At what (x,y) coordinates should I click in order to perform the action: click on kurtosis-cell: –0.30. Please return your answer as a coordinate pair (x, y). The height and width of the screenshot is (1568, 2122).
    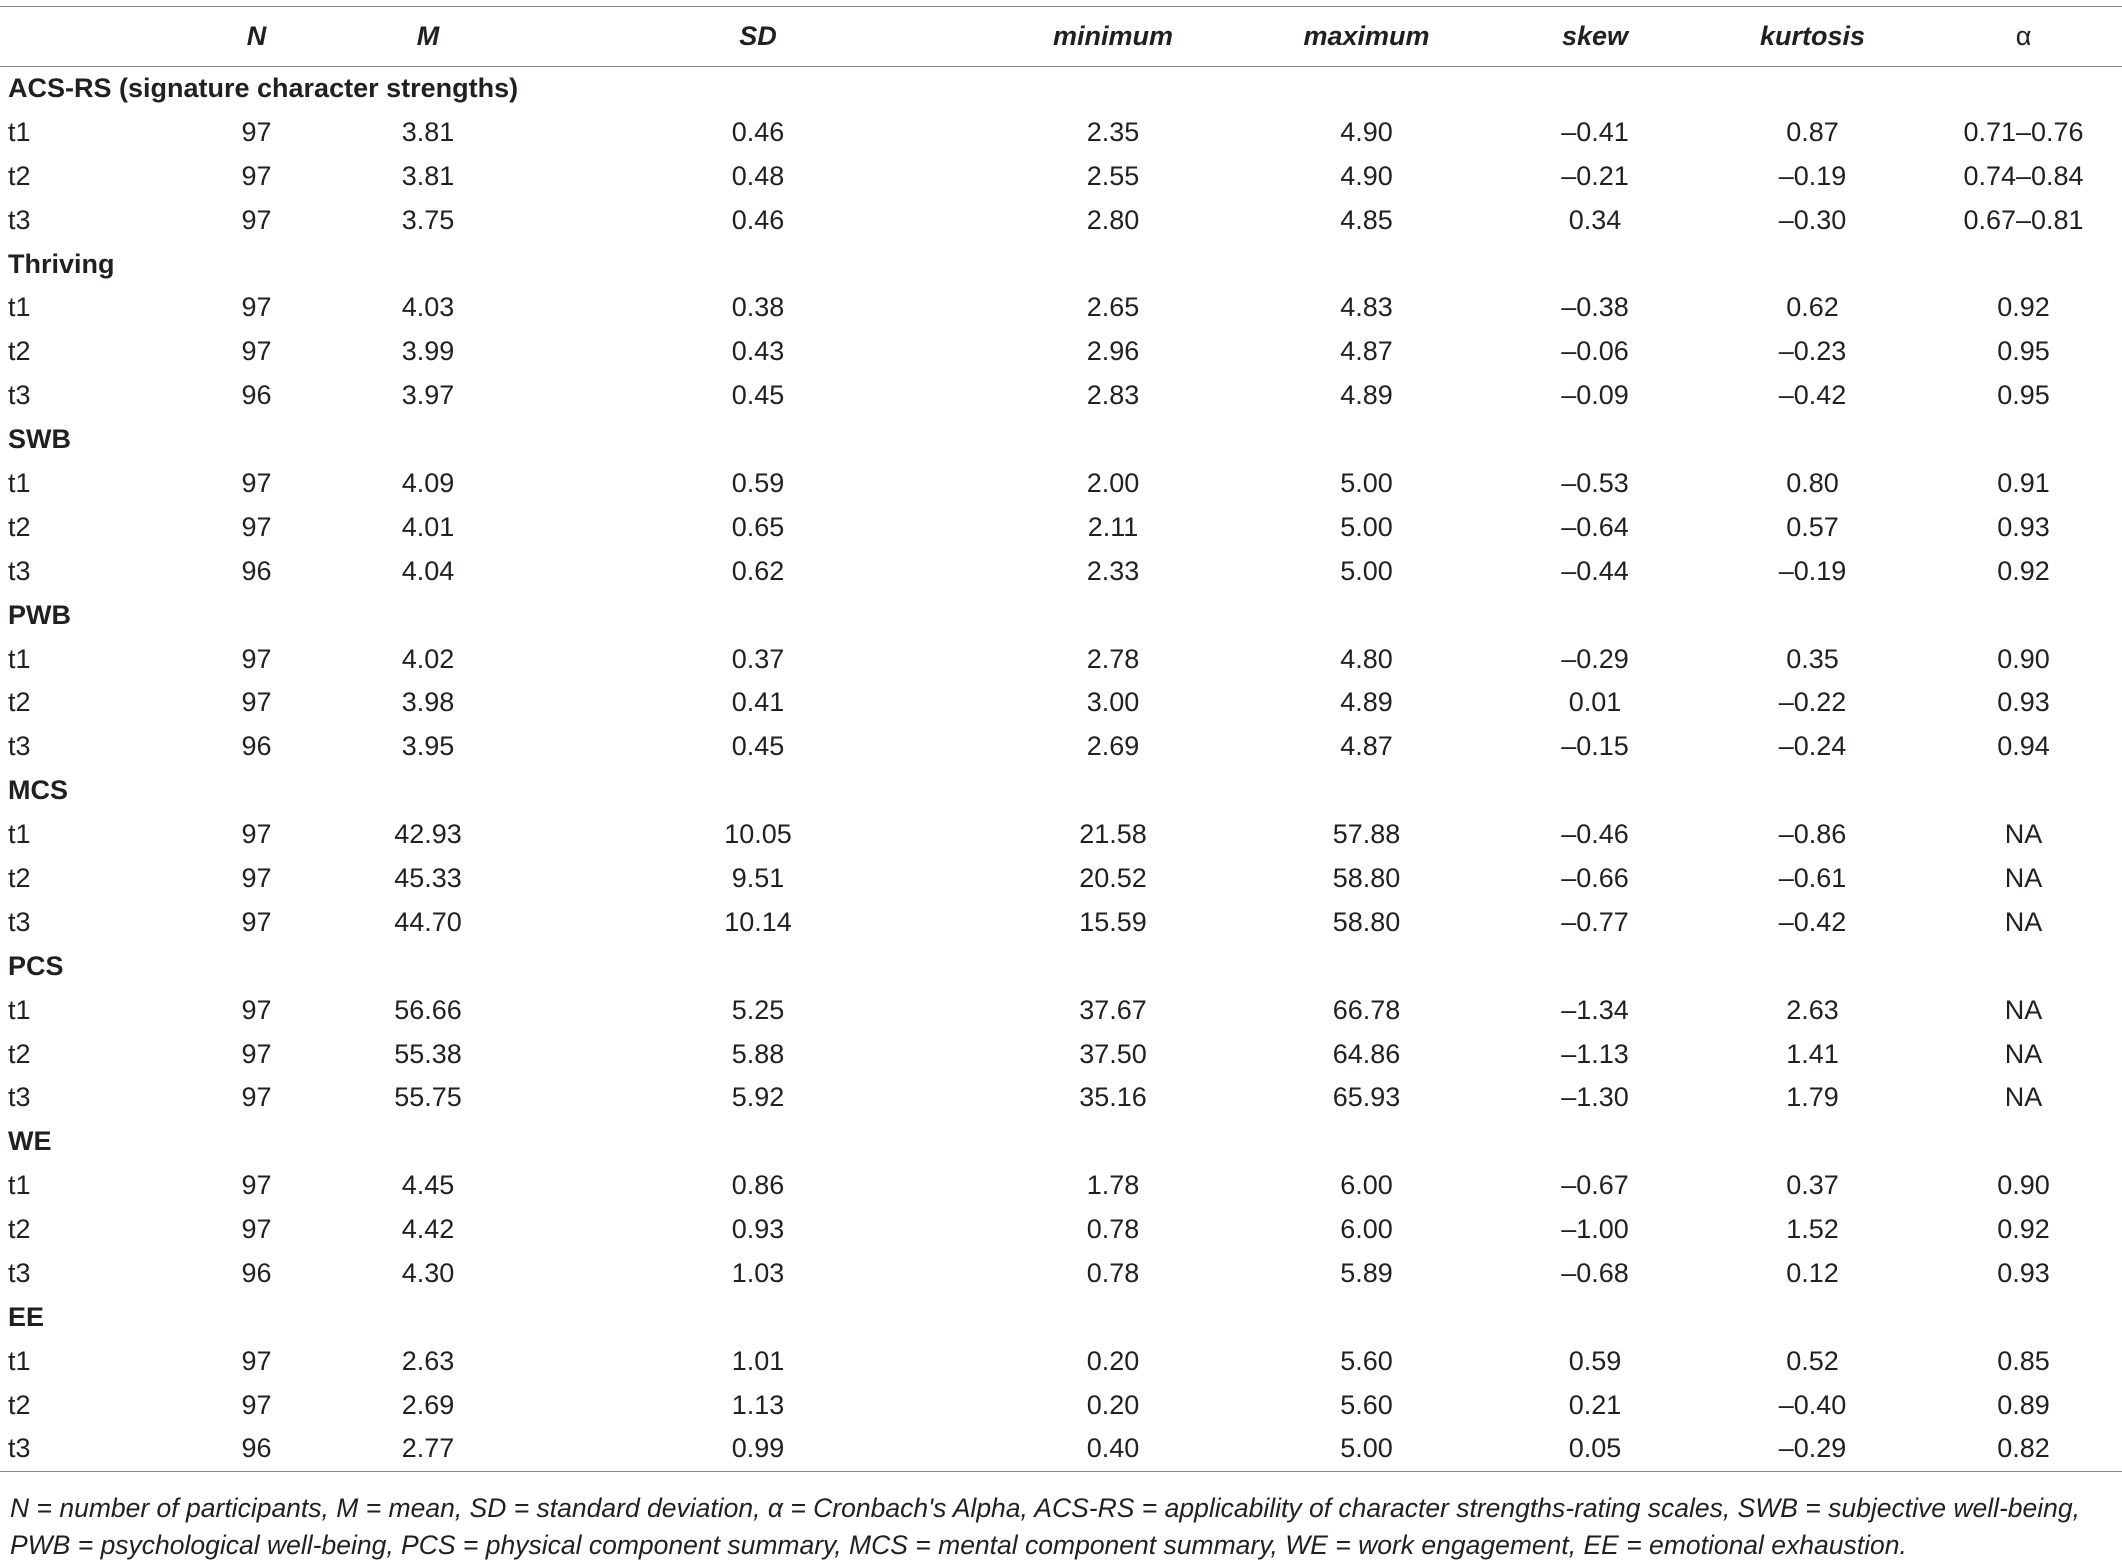
    Looking at the image, I should click on (1812, 219).